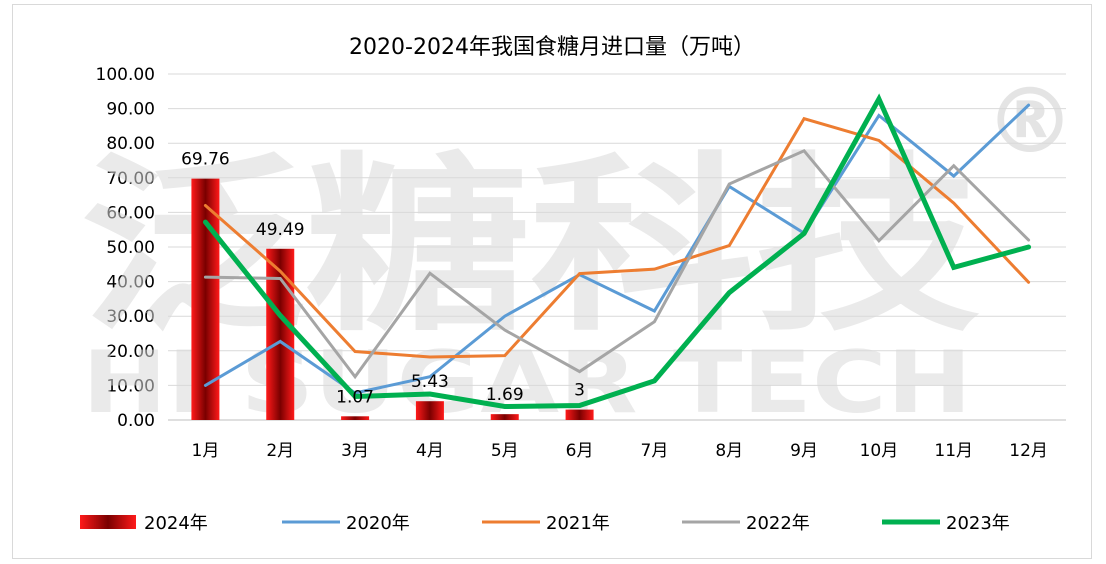 Image resolution: width=1106 pixels, height=564 pixels. Describe the element at coordinates (176, 523) in the screenshot. I see `legend-label: 2024年` at that location.